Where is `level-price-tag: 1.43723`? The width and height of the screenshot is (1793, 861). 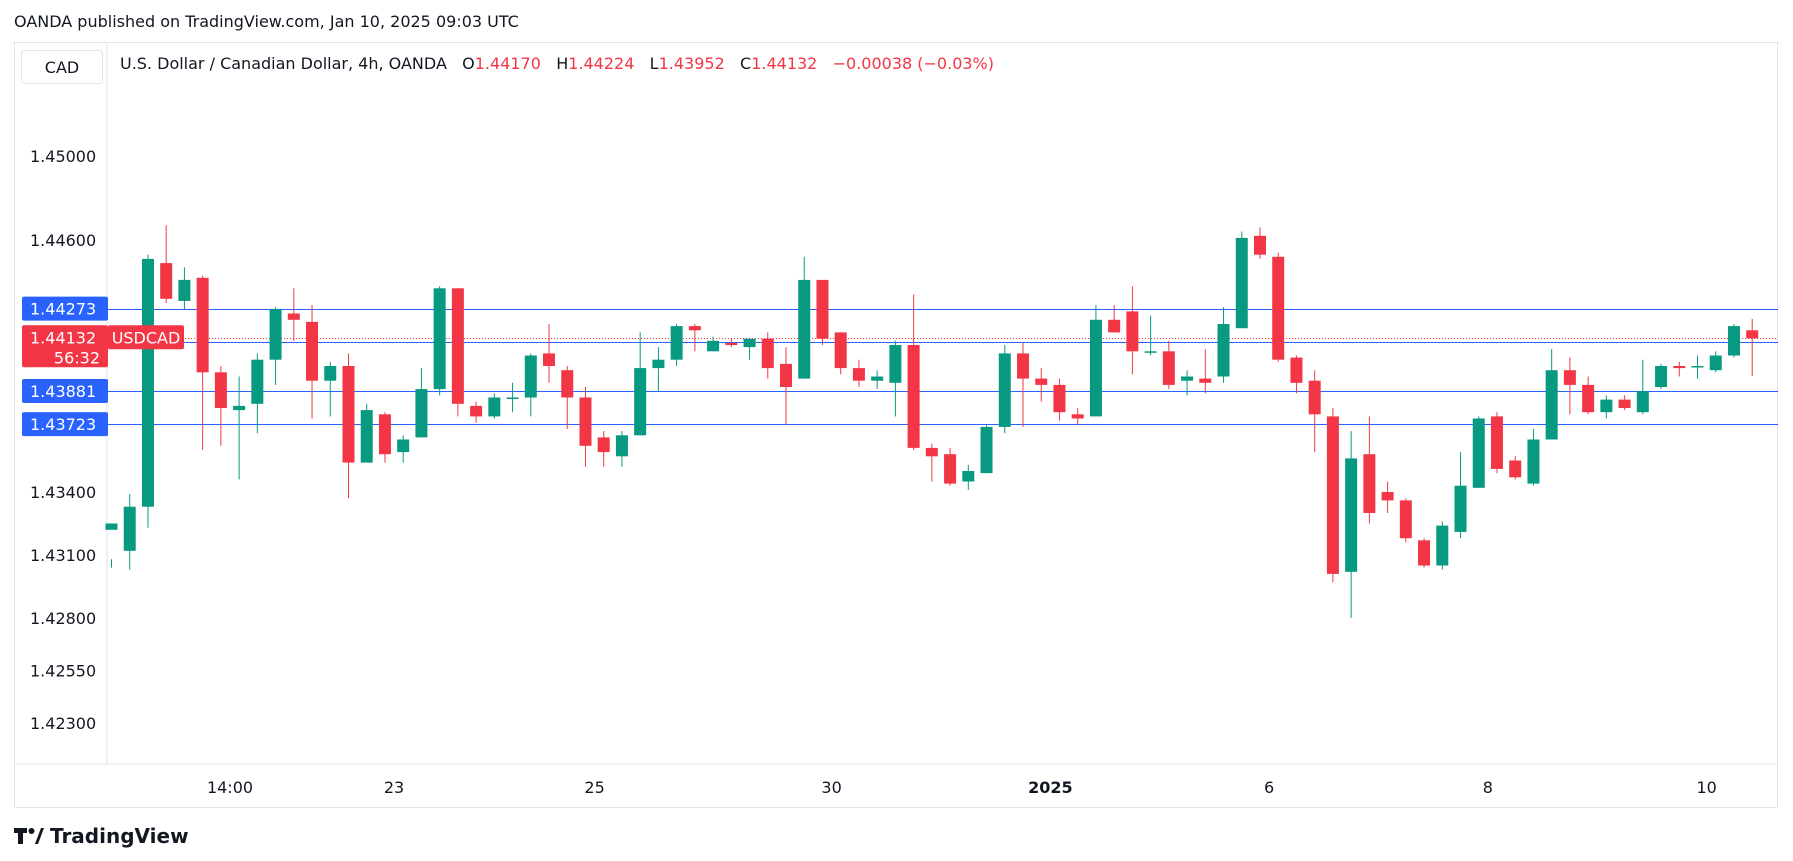 level-price-tag: 1.43723 is located at coordinates (65, 424).